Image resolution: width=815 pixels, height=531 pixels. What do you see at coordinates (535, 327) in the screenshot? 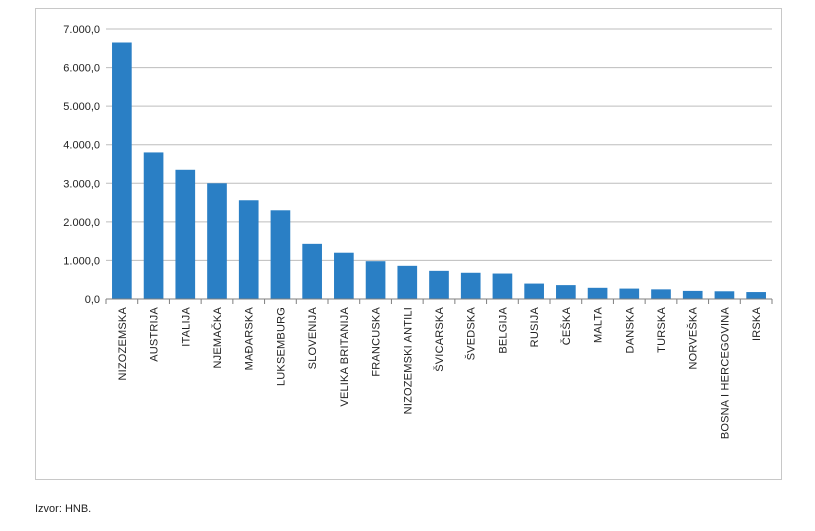
I see `x-category-label: RUSIJA` at bounding box center [535, 327].